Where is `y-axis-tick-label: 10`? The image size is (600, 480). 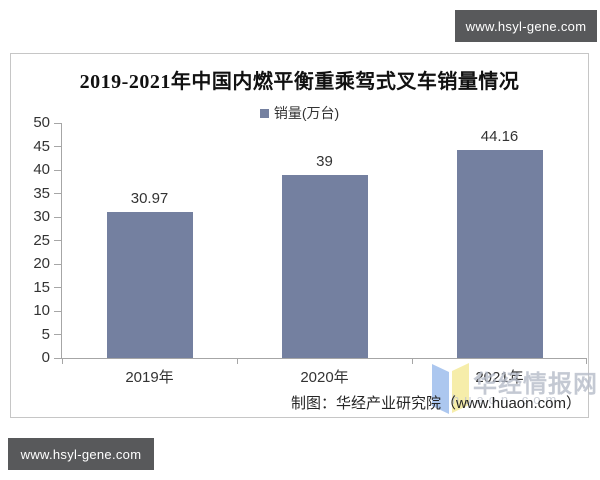
y-axis-tick-label: 10 is located at coordinates (41, 310).